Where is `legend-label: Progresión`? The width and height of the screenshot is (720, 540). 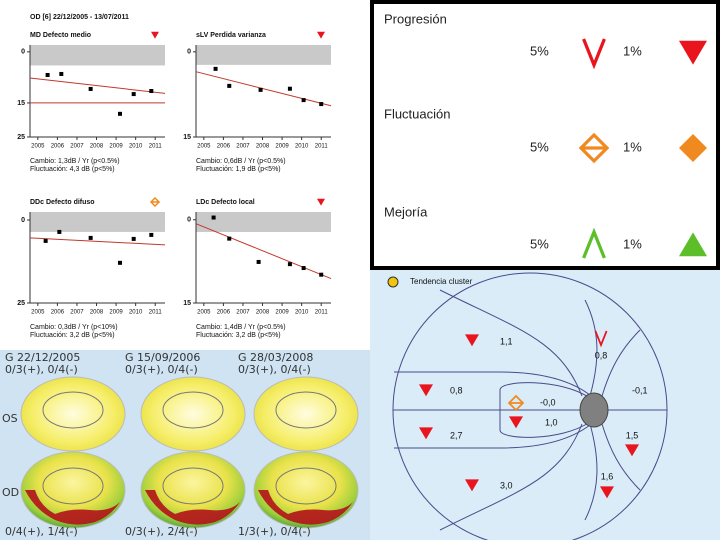 legend-label: Progresión is located at coordinates (415, 18).